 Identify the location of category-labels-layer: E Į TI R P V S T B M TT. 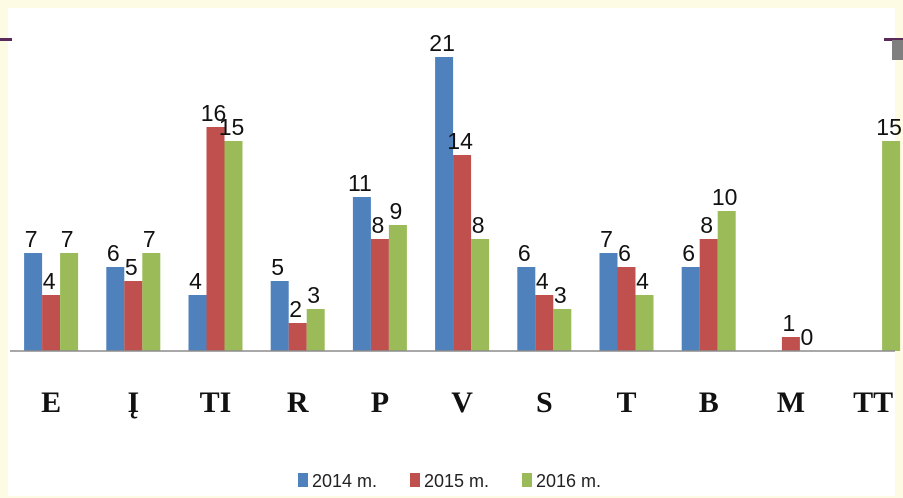
(467, 402).